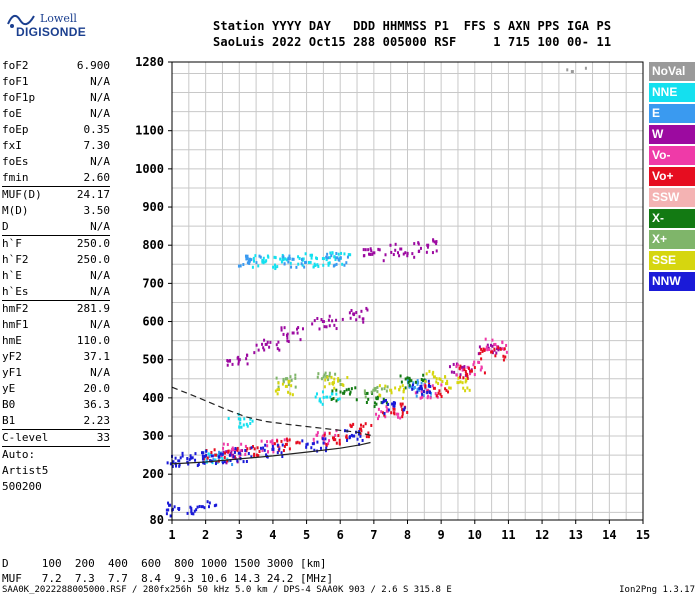  What do you see at coordinates (643, 535) in the screenshot?
I see `x-tick-label: 15` at bounding box center [643, 535].